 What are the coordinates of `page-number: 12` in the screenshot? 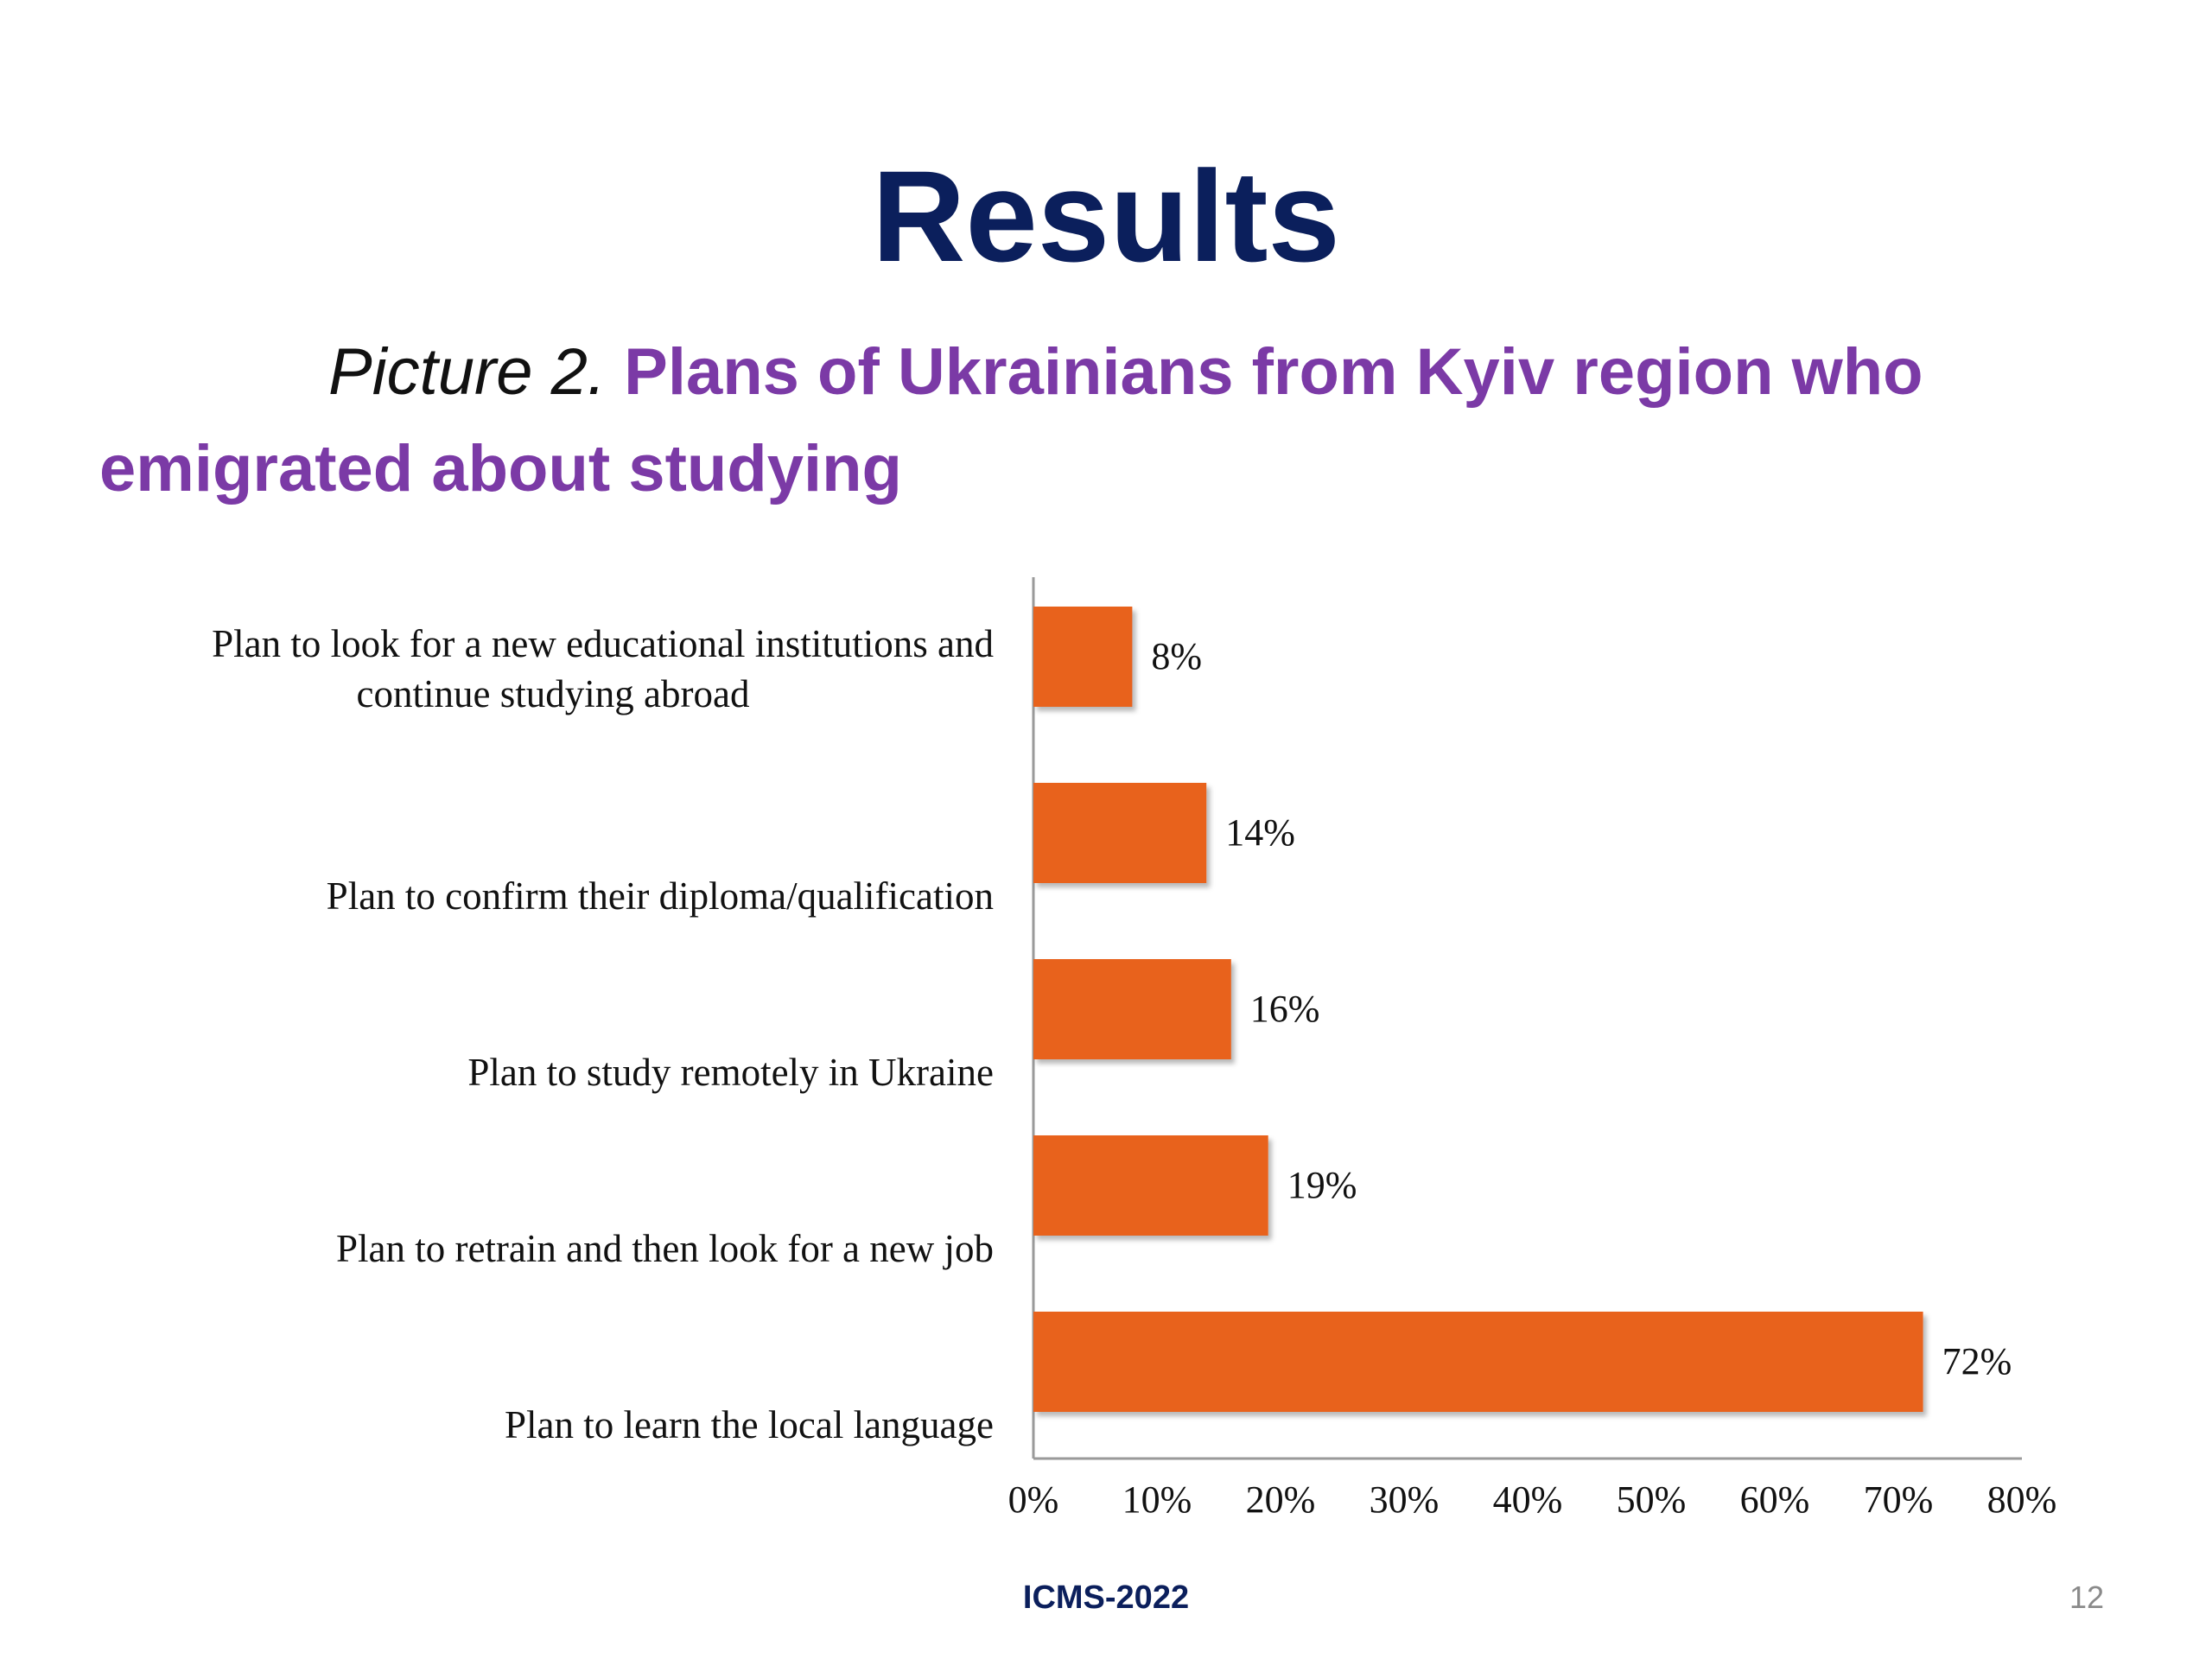 It's located at (2086, 1597).